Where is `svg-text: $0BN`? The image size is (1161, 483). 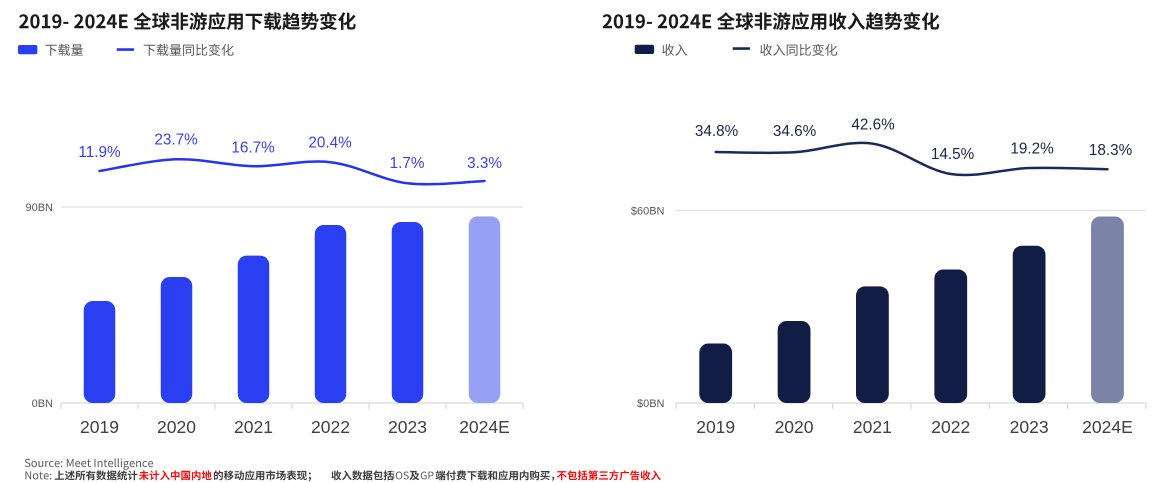
svg-text: $0BN is located at coordinates (651, 404).